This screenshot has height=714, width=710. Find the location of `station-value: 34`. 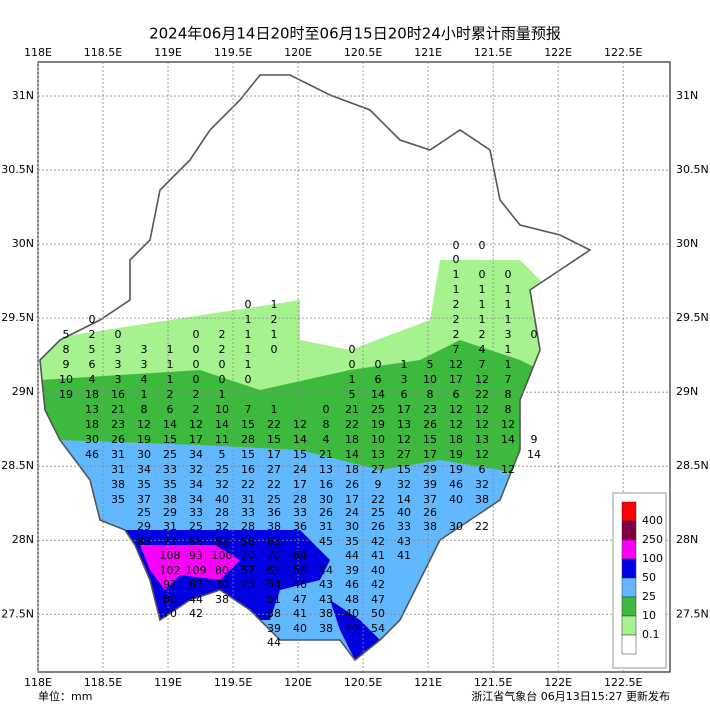

station-value: 34 is located at coordinates (196, 454).